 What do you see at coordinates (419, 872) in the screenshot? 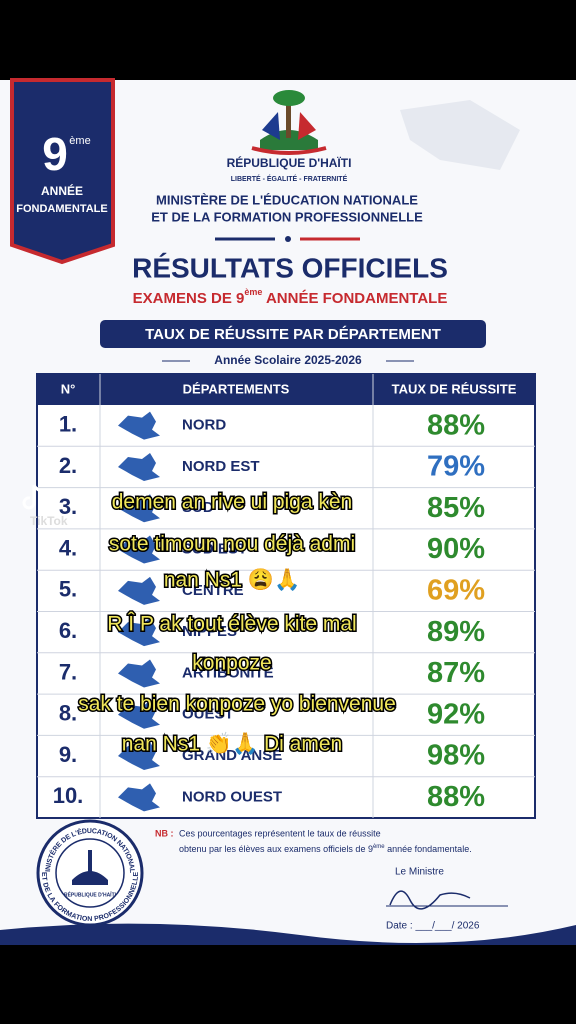
I see `minister: Le Ministre` at bounding box center [419, 872].